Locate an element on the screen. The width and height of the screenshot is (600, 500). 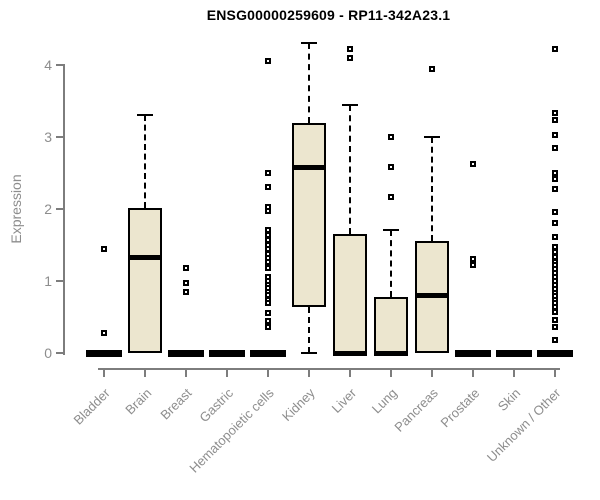
y-tick-label: 1 is located at coordinates (48, 281).